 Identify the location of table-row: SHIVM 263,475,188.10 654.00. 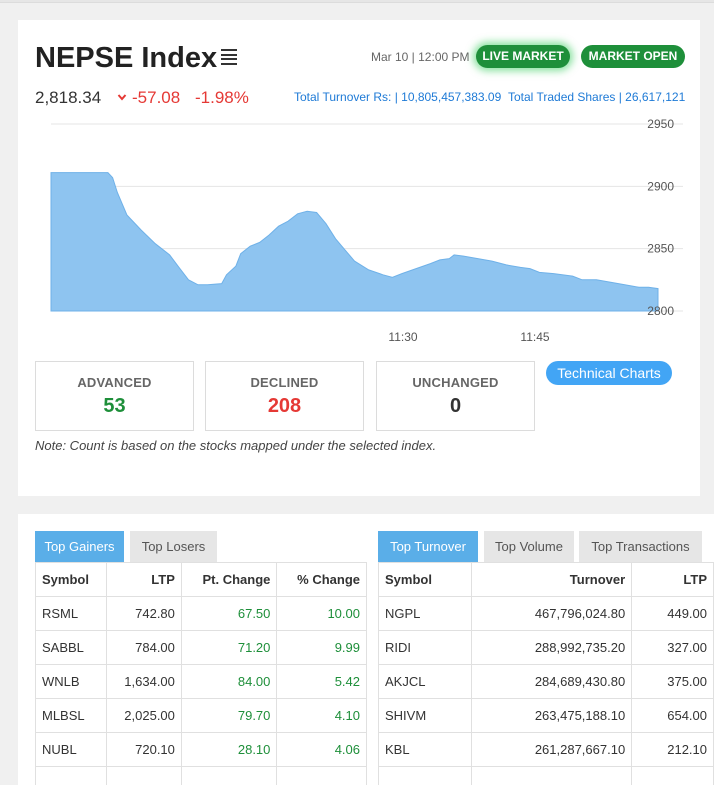
(546, 715).